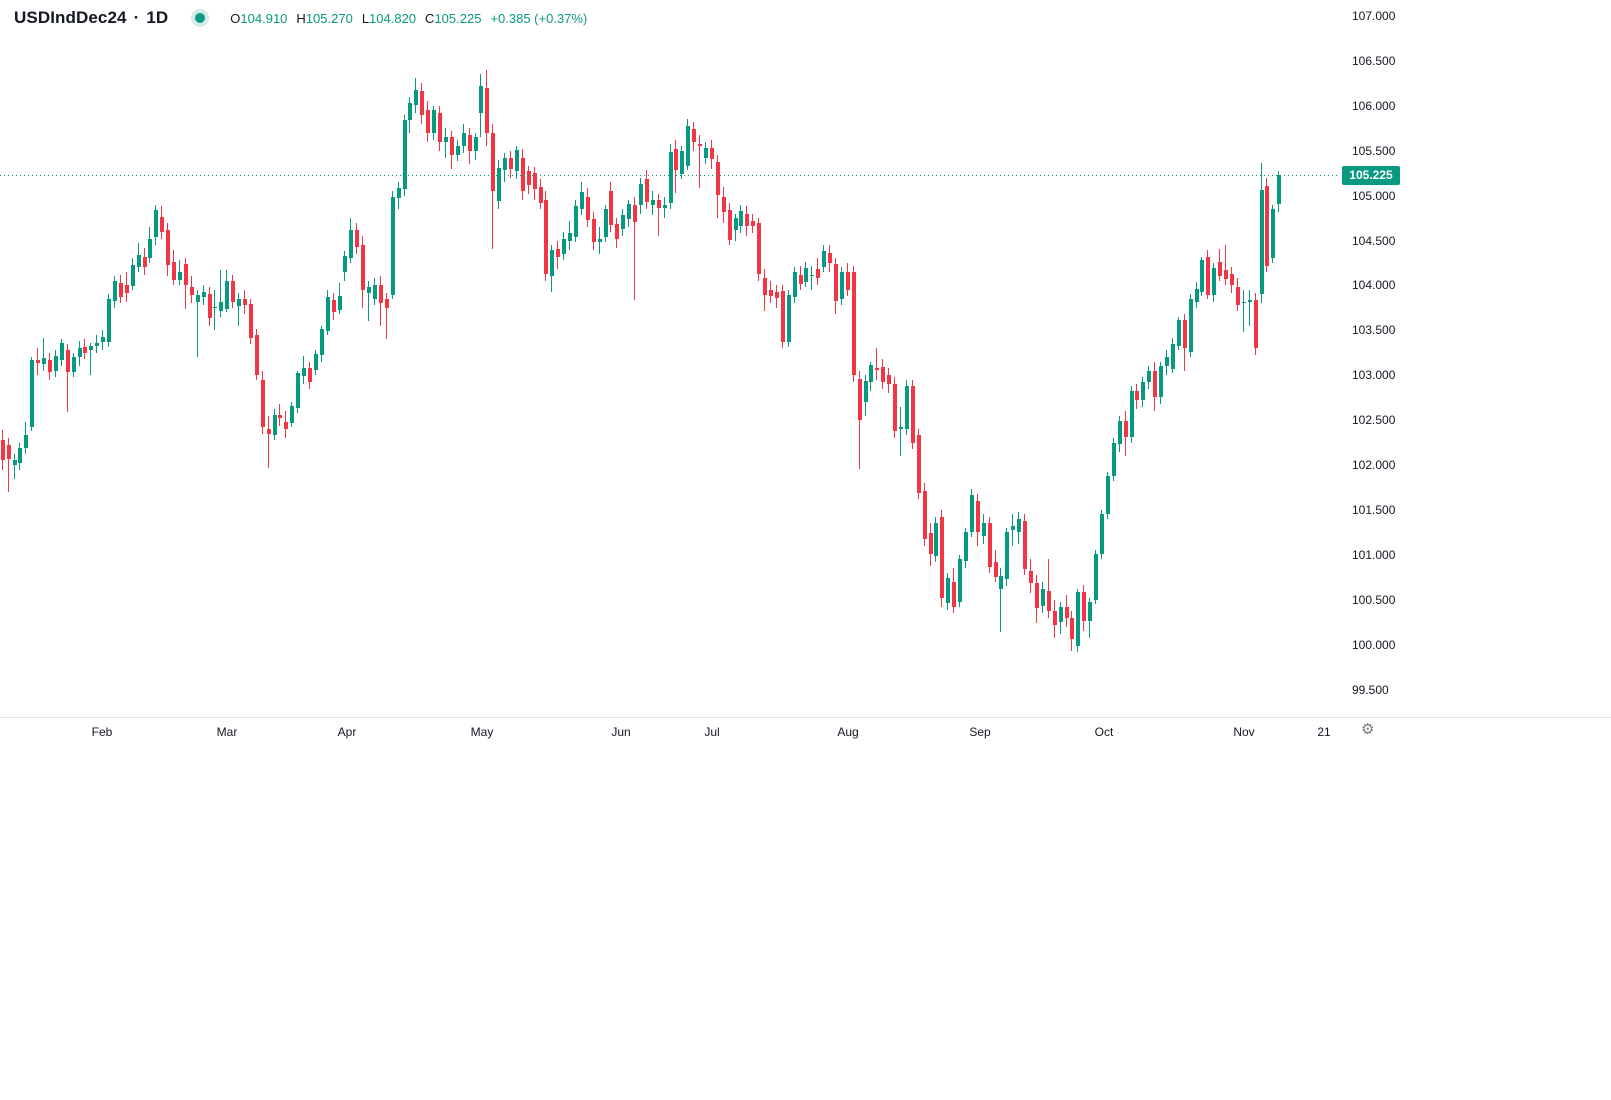  I want to click on green-status-dot-icon, so click(200, 18).